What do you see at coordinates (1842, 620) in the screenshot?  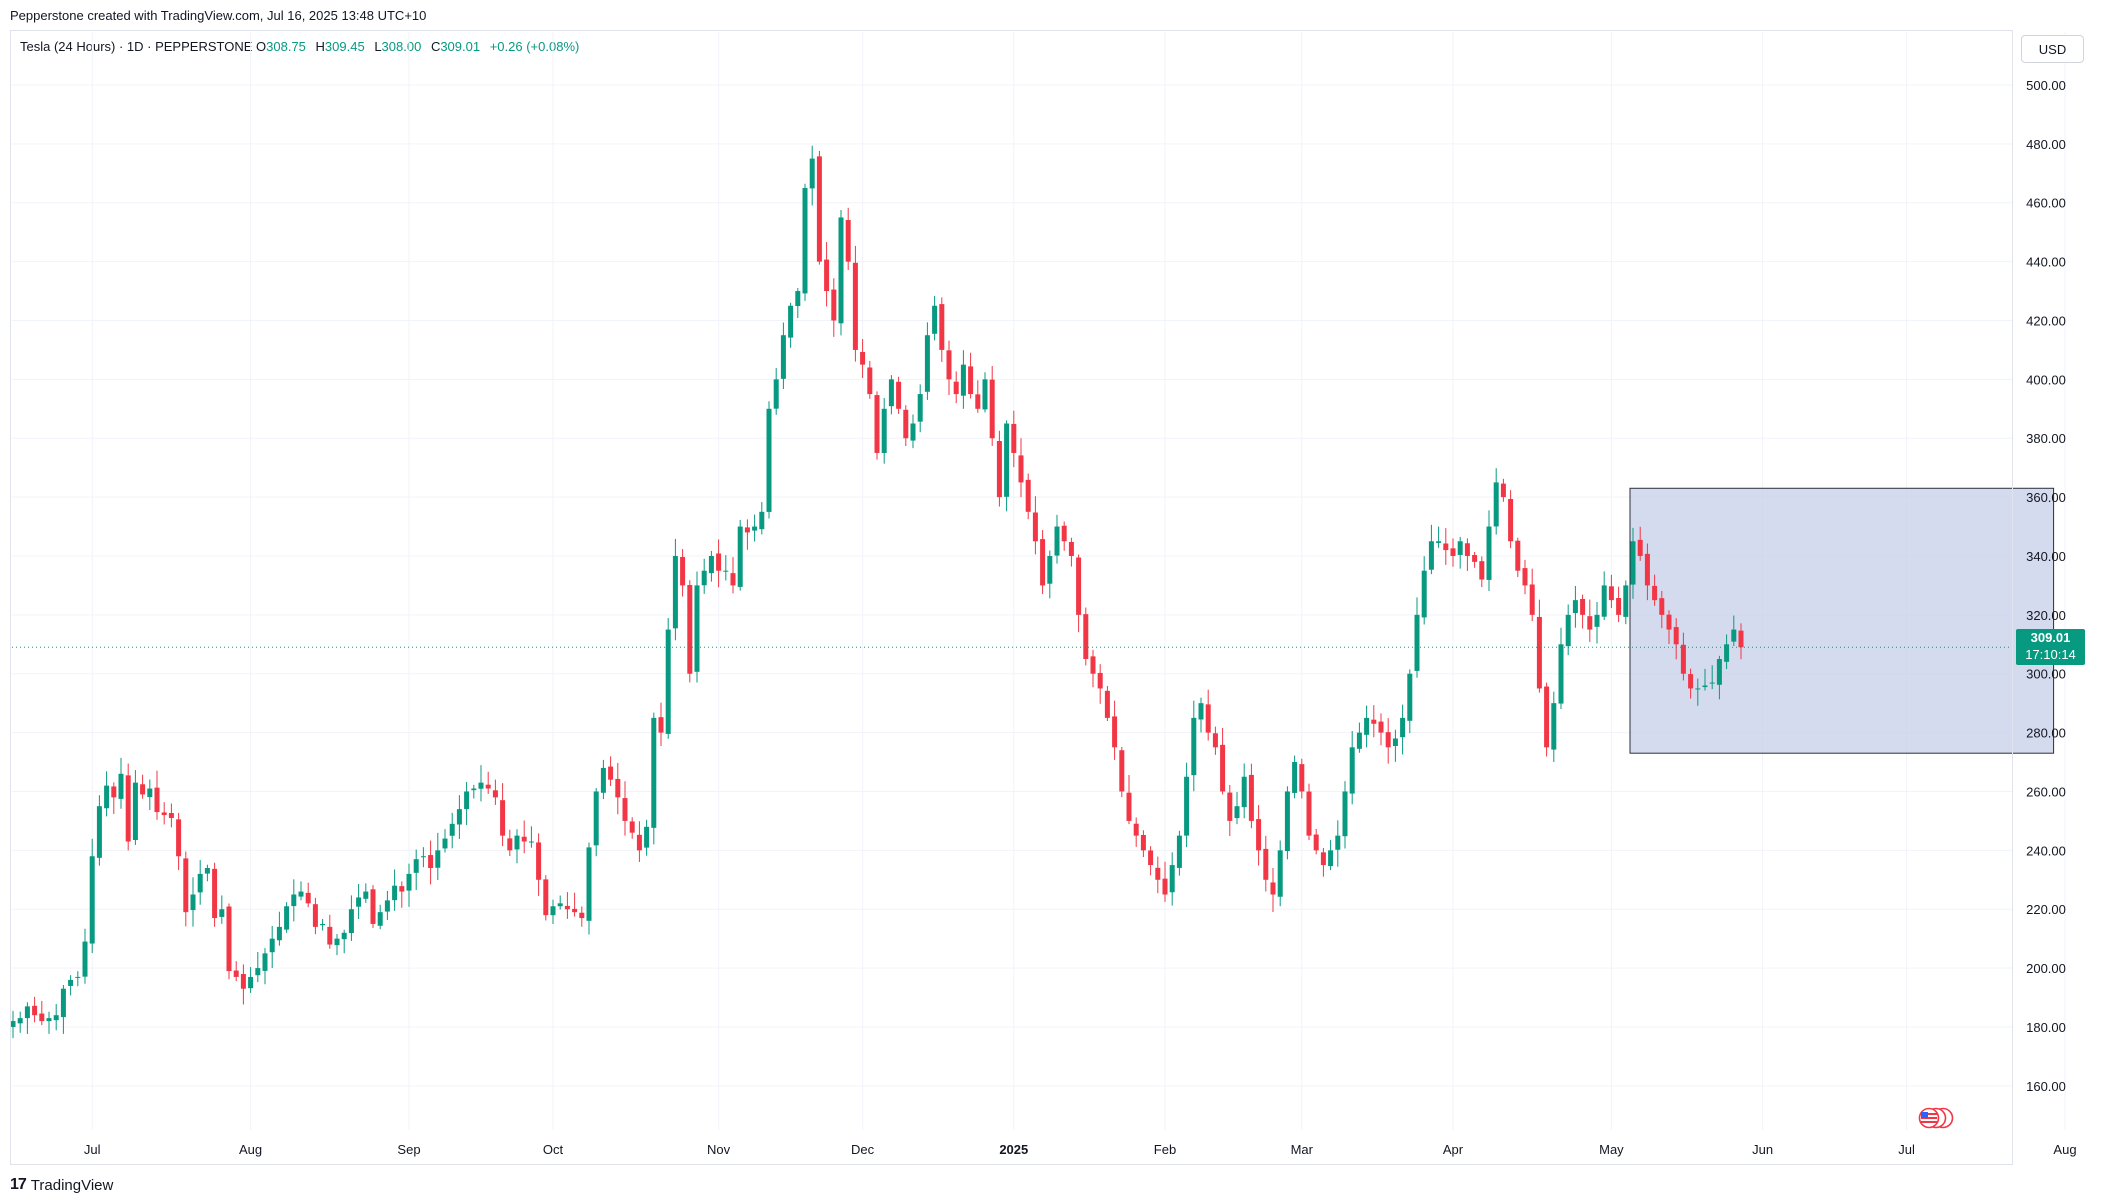 I see `highlight-range-box` at bounding box center [1842, 620].